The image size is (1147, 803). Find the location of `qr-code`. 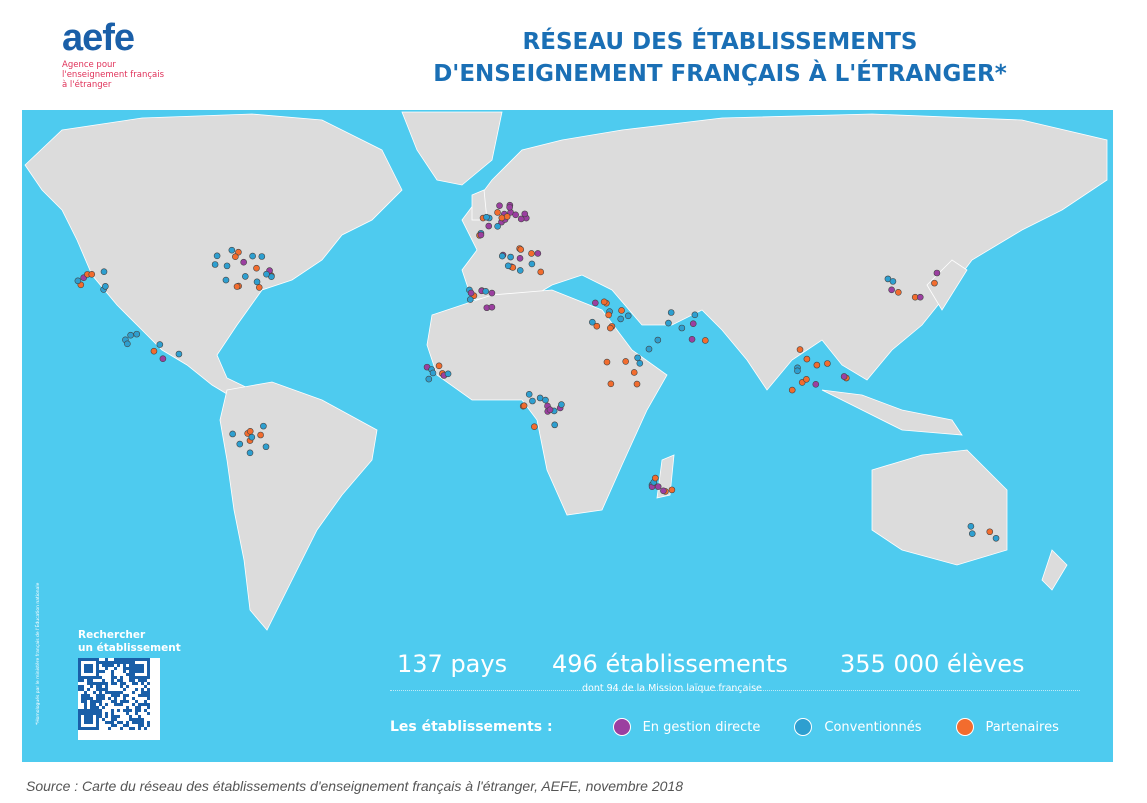

qr-code is located at coordinates (119, 699).